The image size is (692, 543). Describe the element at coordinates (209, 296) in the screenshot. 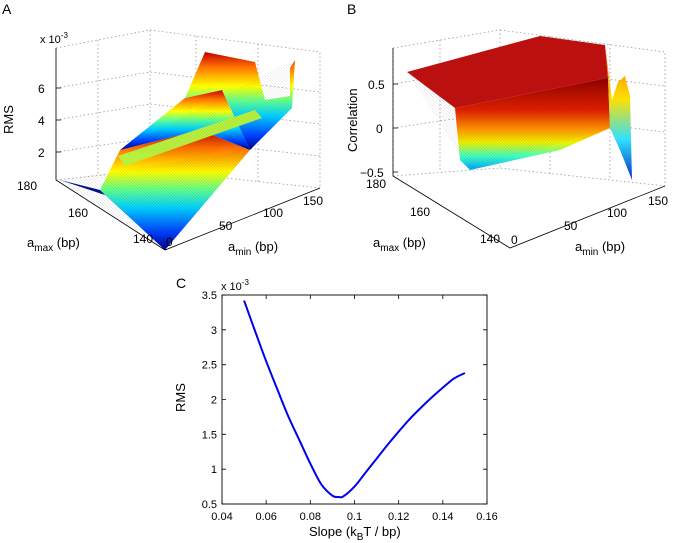

I see `y-tick-label: 3.5` at that location.